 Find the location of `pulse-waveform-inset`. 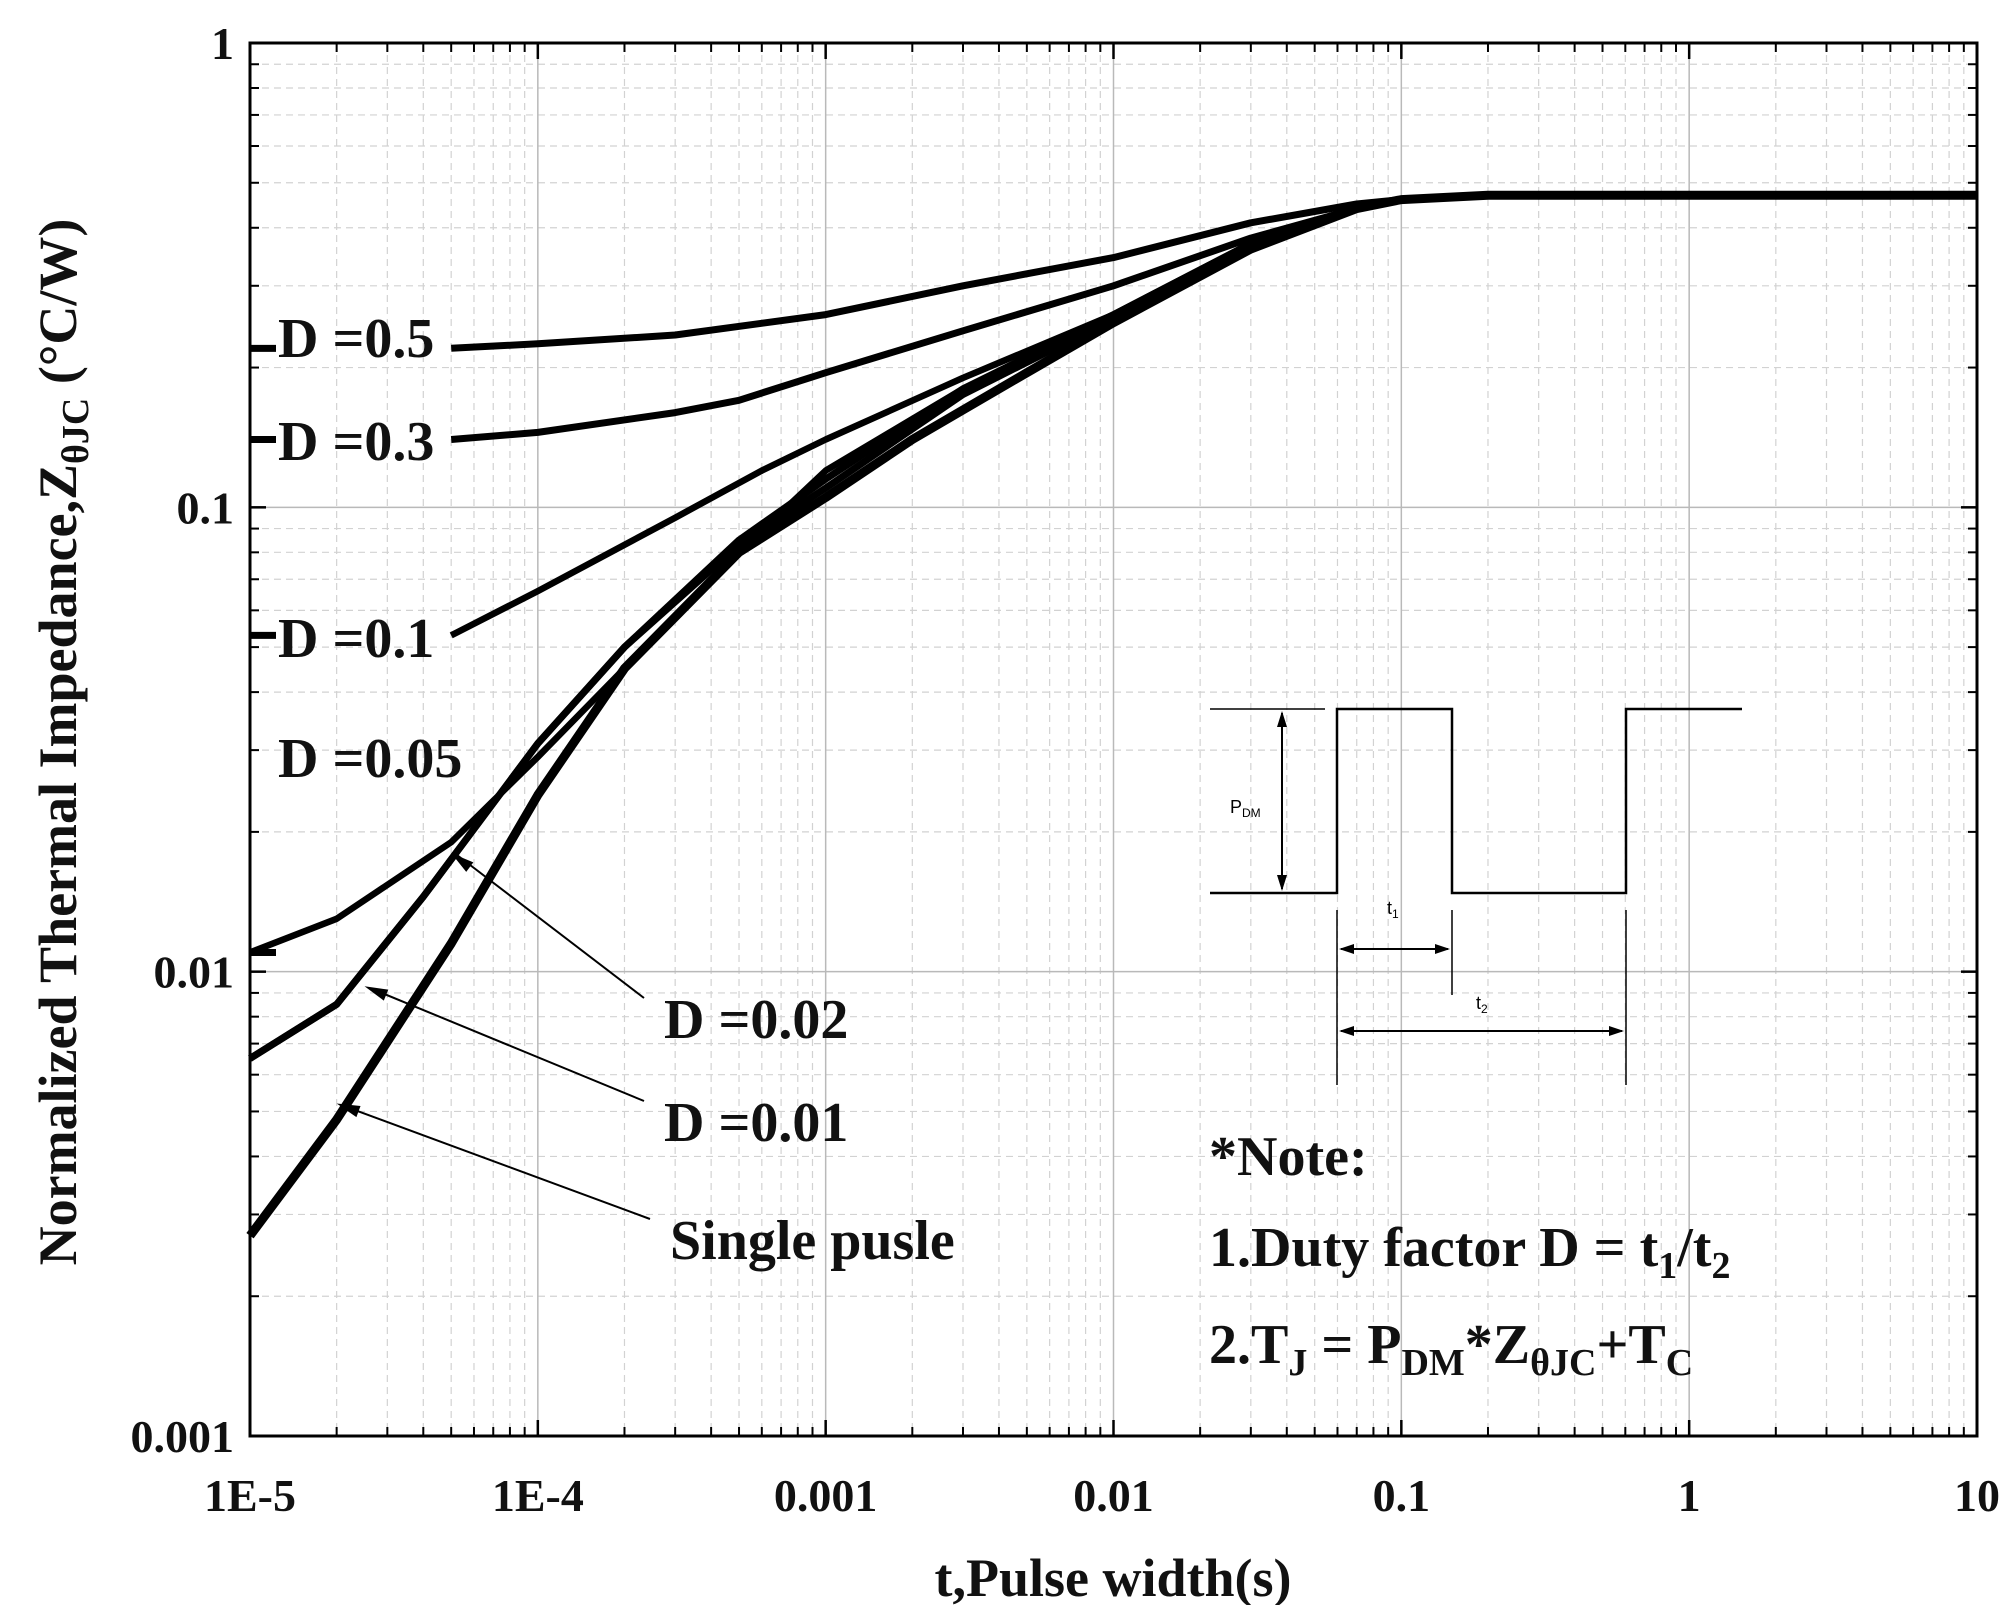

pulse-waveform-inset is located at coordinates (1476, 896).